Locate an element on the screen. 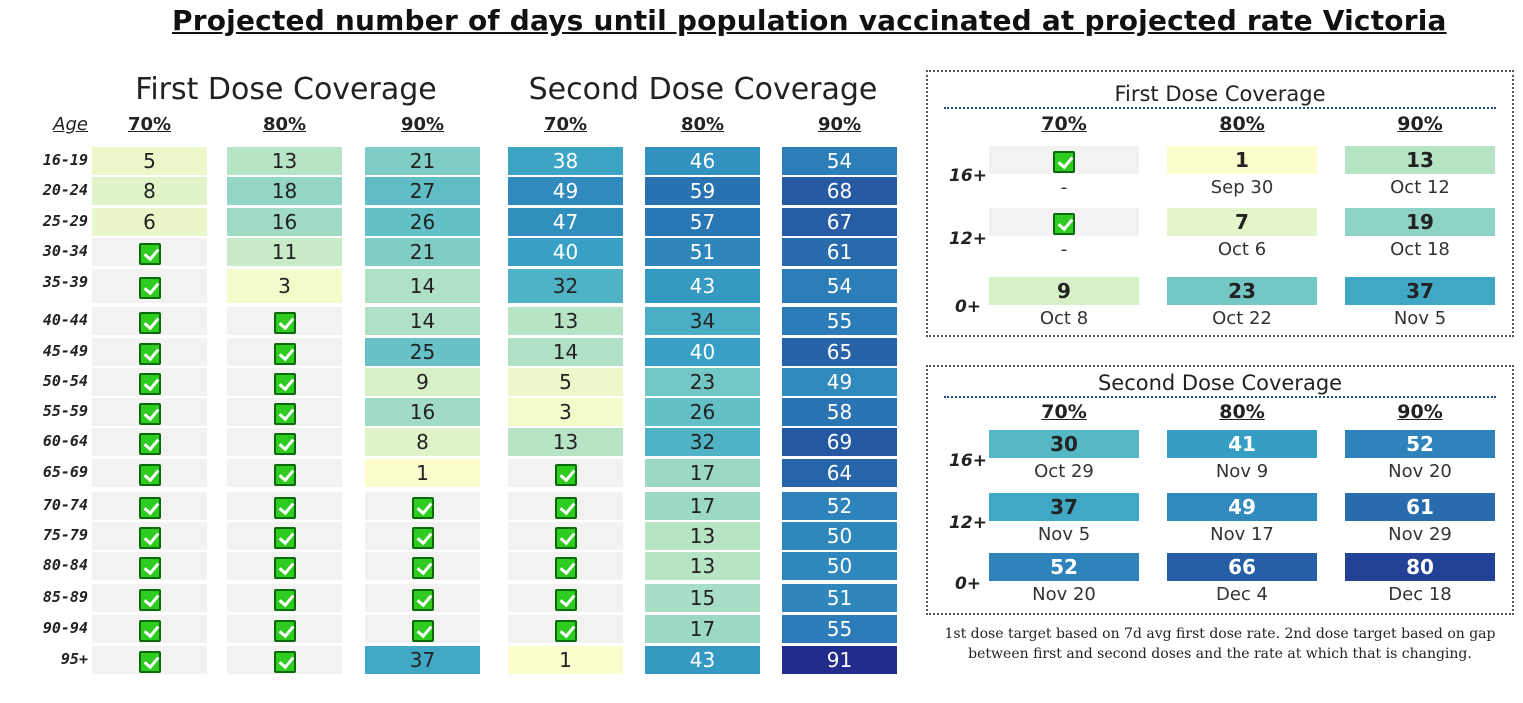 The height and width of the screenshot is (703, 1523). table-cell: 52 is located at coordinates (839, 506).